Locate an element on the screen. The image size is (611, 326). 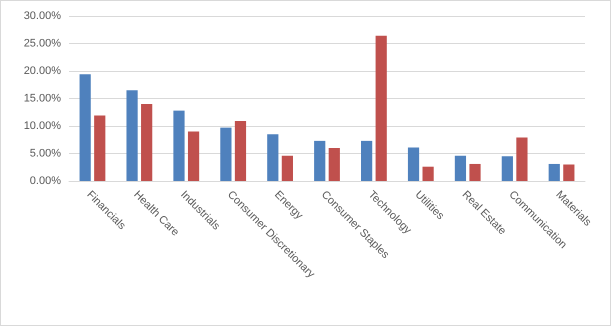
y-tick-label: 5.00% is located at coordinates (46, 154).